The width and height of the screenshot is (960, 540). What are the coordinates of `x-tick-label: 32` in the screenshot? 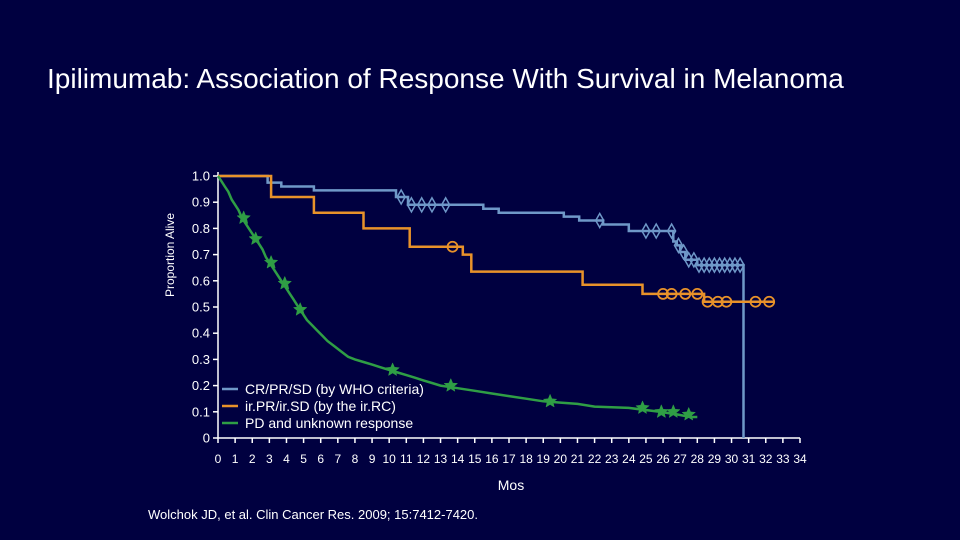 It's located at (766, 459).